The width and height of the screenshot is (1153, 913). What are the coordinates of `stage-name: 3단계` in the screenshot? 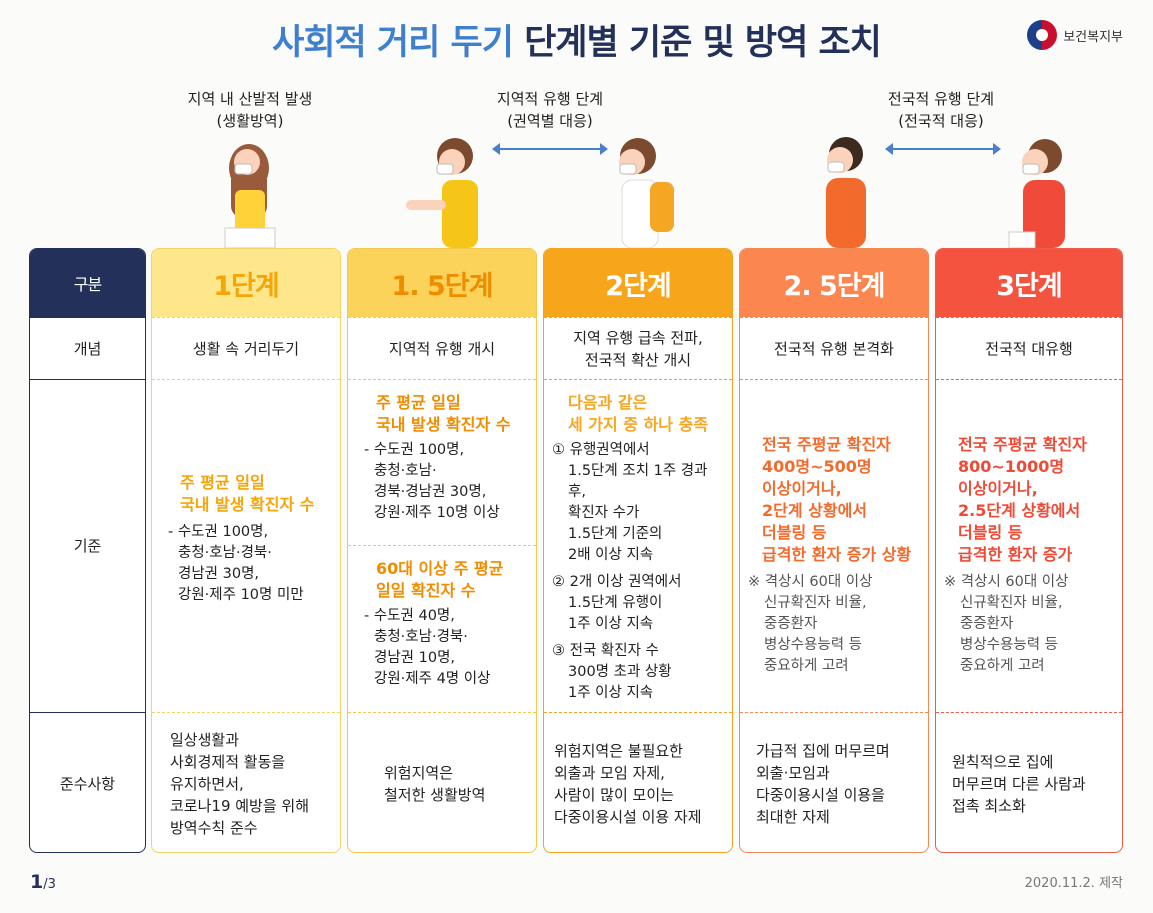 It's located at (1029, 283).